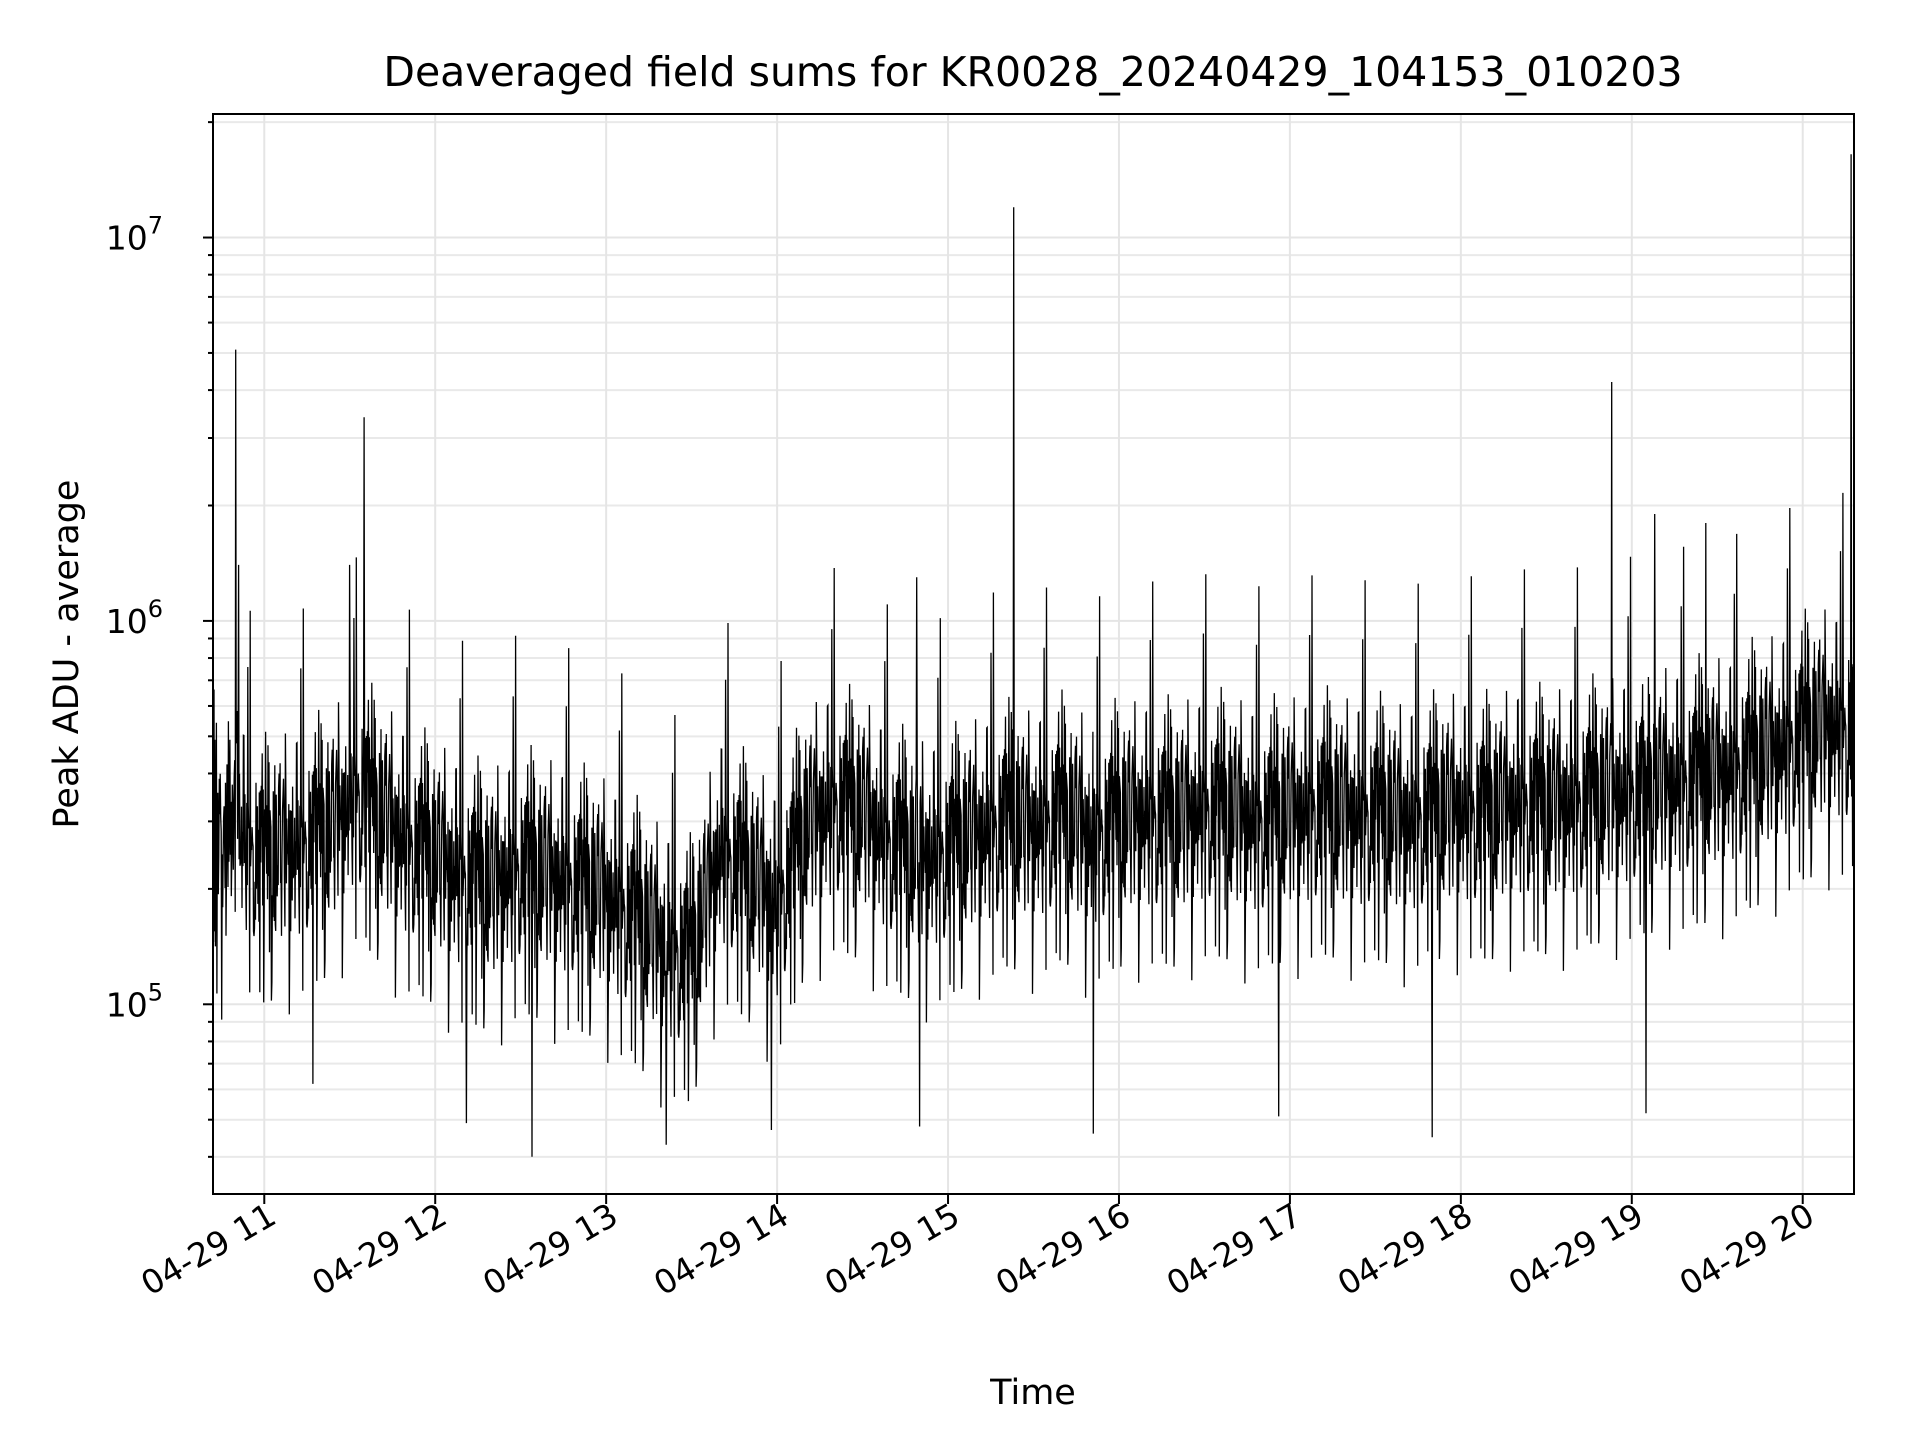  I want to click on x-tick-label: 04-29 19, so click(1576, 1249).